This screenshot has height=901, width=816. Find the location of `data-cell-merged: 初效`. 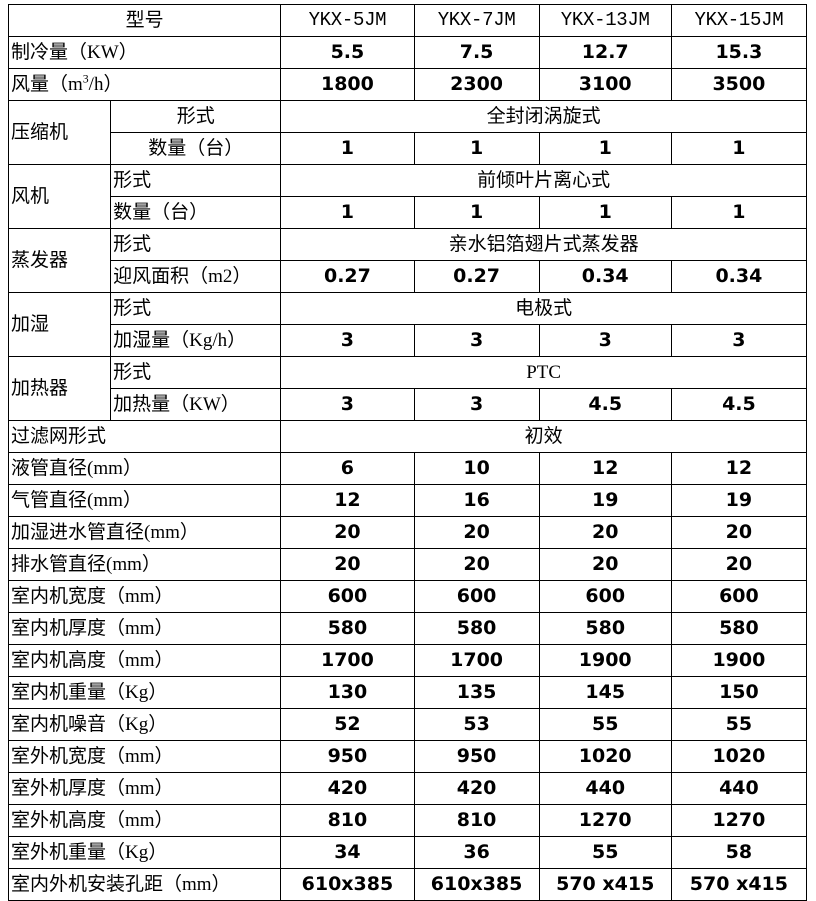

data-cell-merged: 初效 is located at coordinates (543, 436).